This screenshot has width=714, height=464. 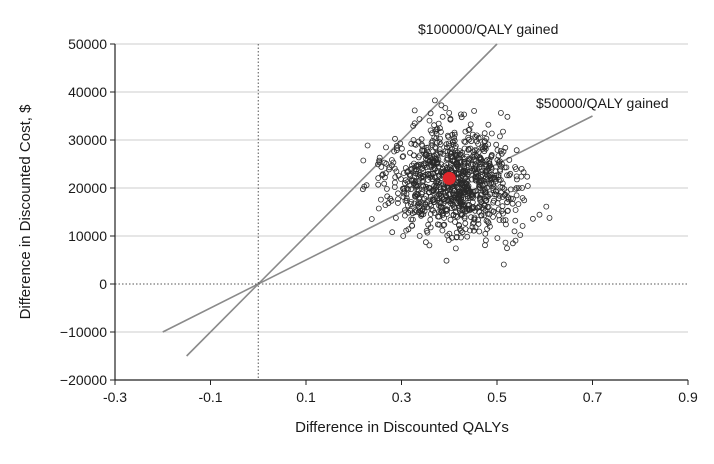 I want to click on x-tick-label: 0.5, so click(x=497, y=397).